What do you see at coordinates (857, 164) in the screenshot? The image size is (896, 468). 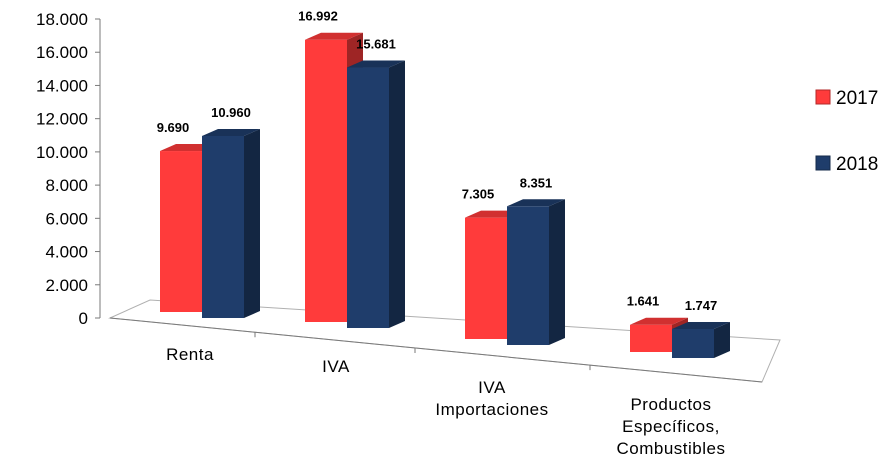 I see `legend-label: 2018` at bounding box center [857, 164].